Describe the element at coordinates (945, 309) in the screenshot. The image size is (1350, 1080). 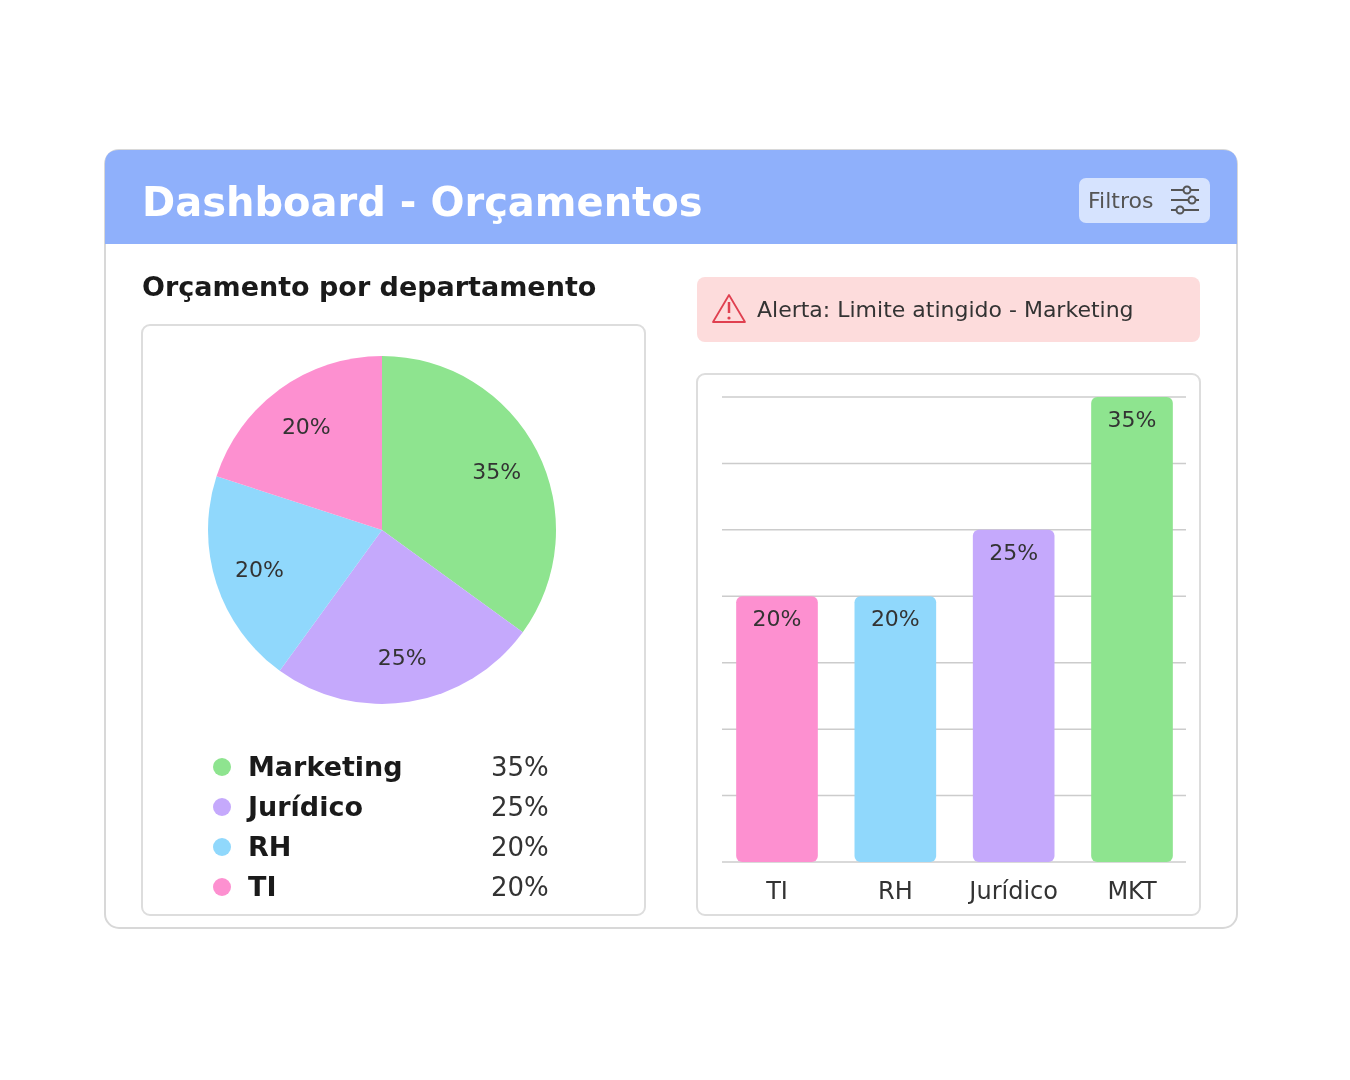
I see `text: Alerta: Limite atingido - Marketing` at that location.